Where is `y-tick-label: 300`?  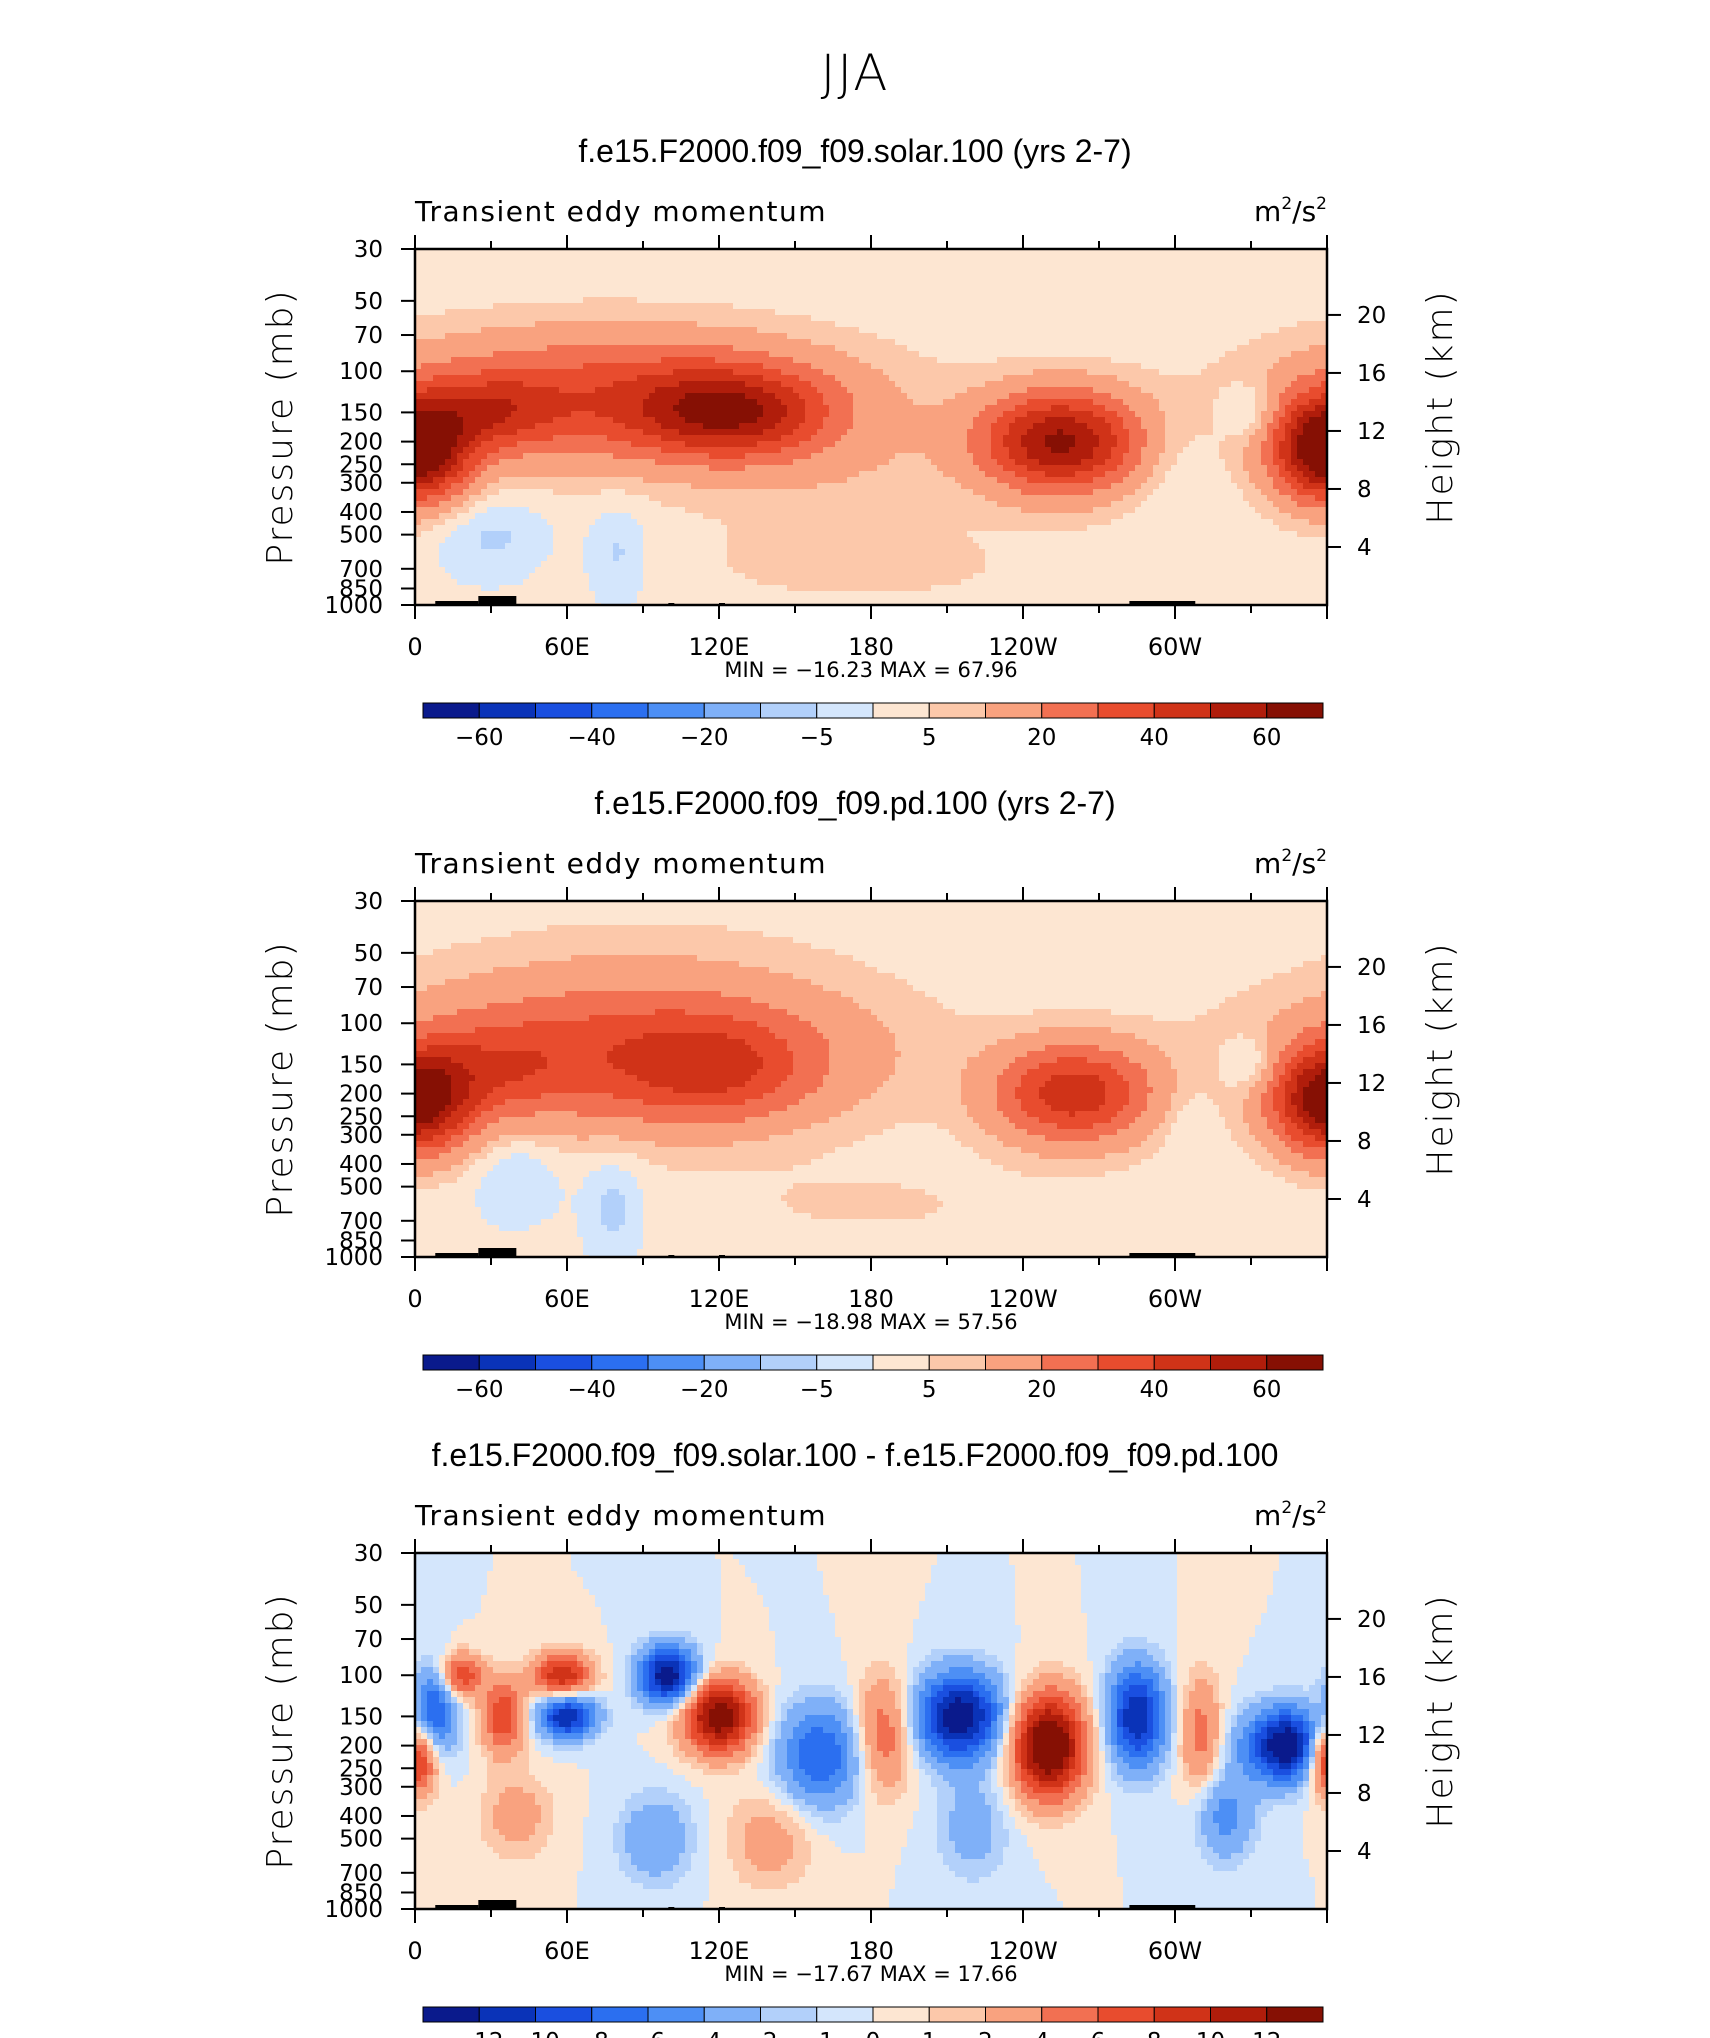 y-tick-label: 300 is located at coordinates (361, 484).